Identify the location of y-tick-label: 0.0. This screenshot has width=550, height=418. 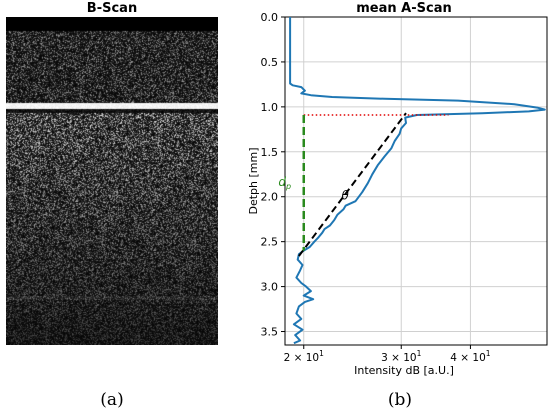
(270, 17).